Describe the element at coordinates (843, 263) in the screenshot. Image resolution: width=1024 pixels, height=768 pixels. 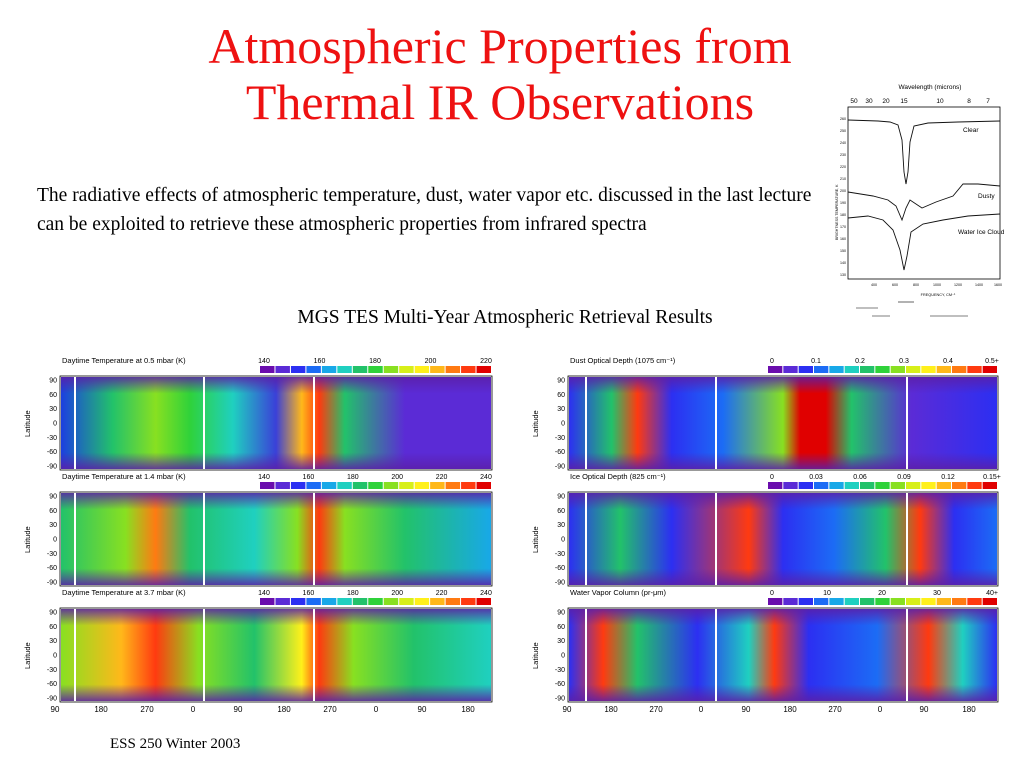
I see `spectrum-y-tick: 140` at that location.